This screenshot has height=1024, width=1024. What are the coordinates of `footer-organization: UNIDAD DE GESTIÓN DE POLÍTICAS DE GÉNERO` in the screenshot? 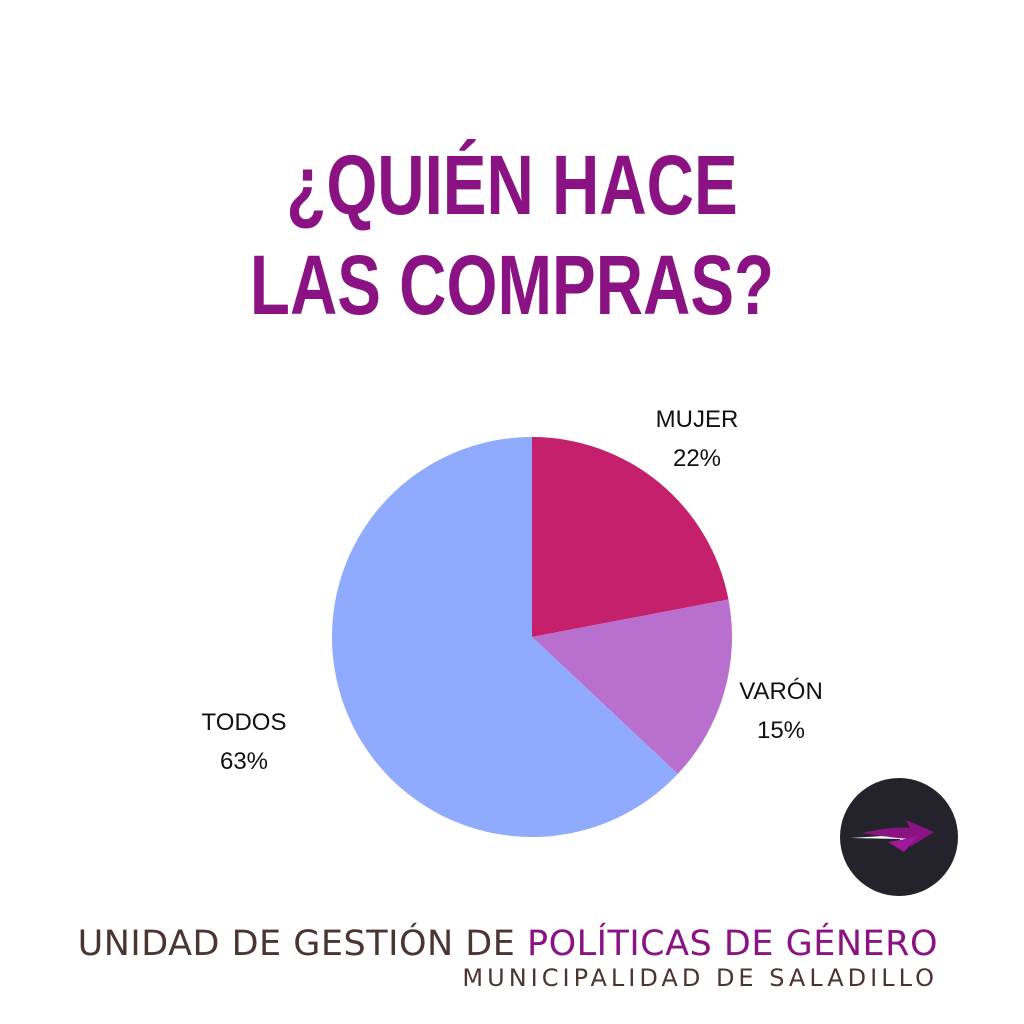 It's located at (508, 944).